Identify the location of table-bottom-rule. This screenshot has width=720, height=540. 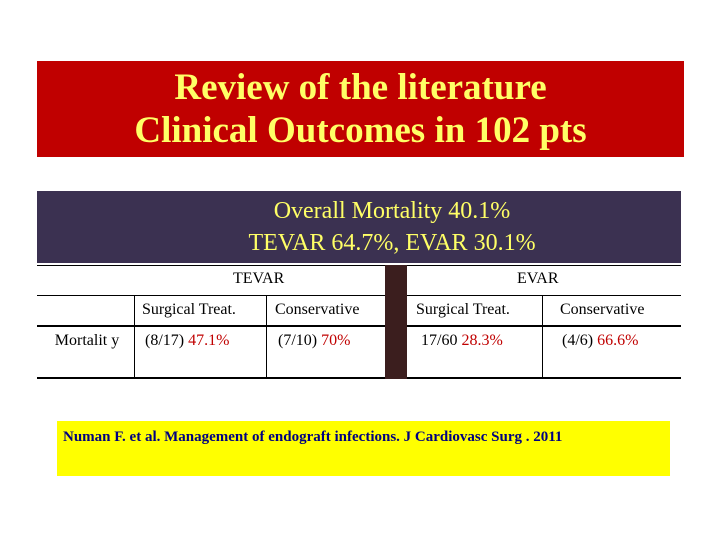
(359, 378).